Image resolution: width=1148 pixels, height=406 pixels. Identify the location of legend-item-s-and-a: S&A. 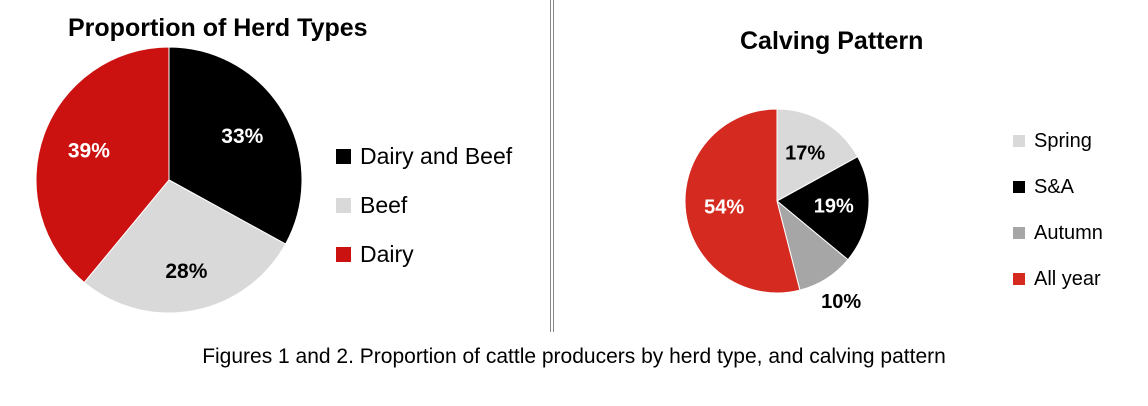
(1058, 187).